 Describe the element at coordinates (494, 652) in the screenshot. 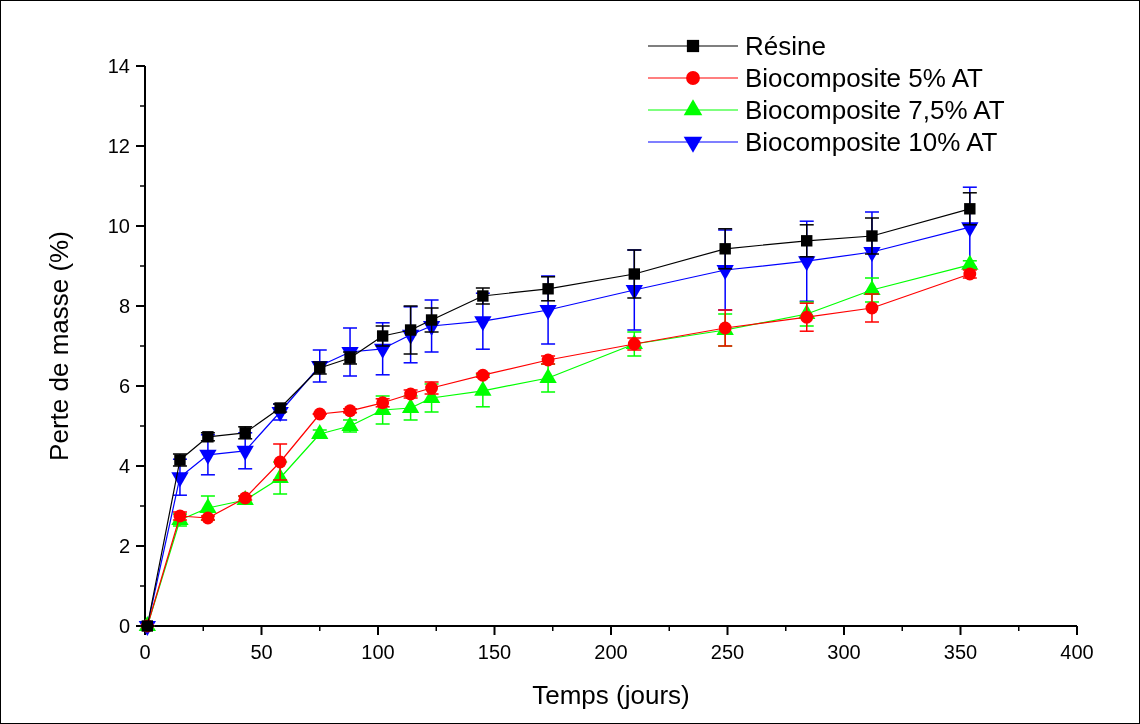

I see `x-tick-label: 150` at that location.